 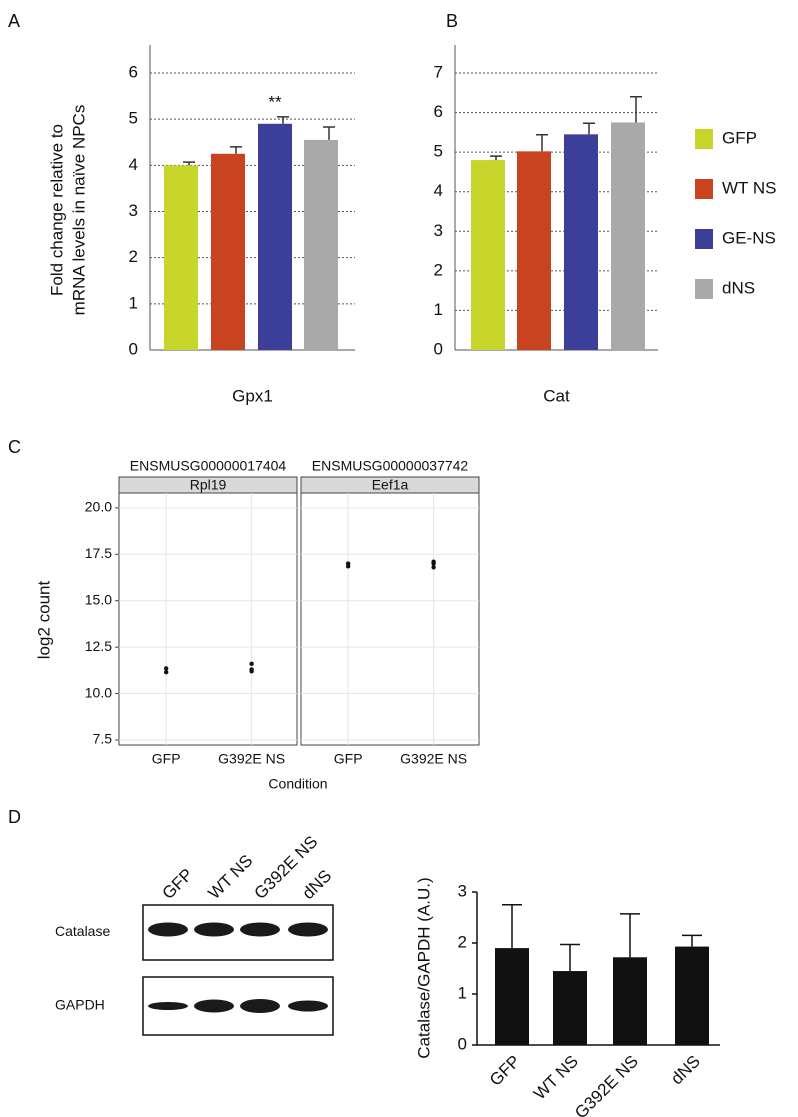 I want to click on x-tick-label: dNS, so click(x=685, y=1070).